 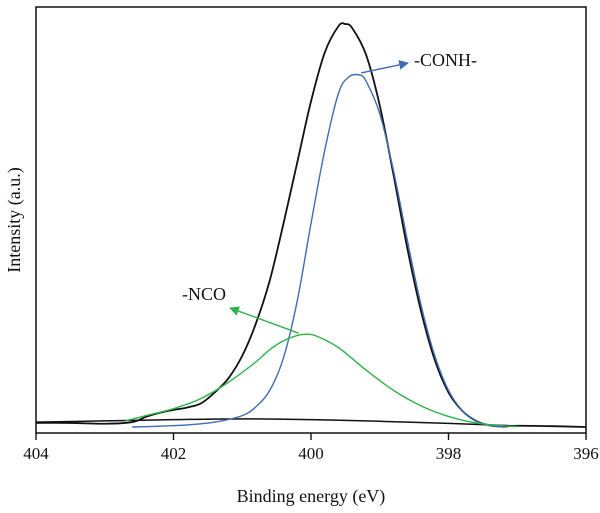 I want to click on conh-annotation-label: -CONH-, so click(x=445, y=60).